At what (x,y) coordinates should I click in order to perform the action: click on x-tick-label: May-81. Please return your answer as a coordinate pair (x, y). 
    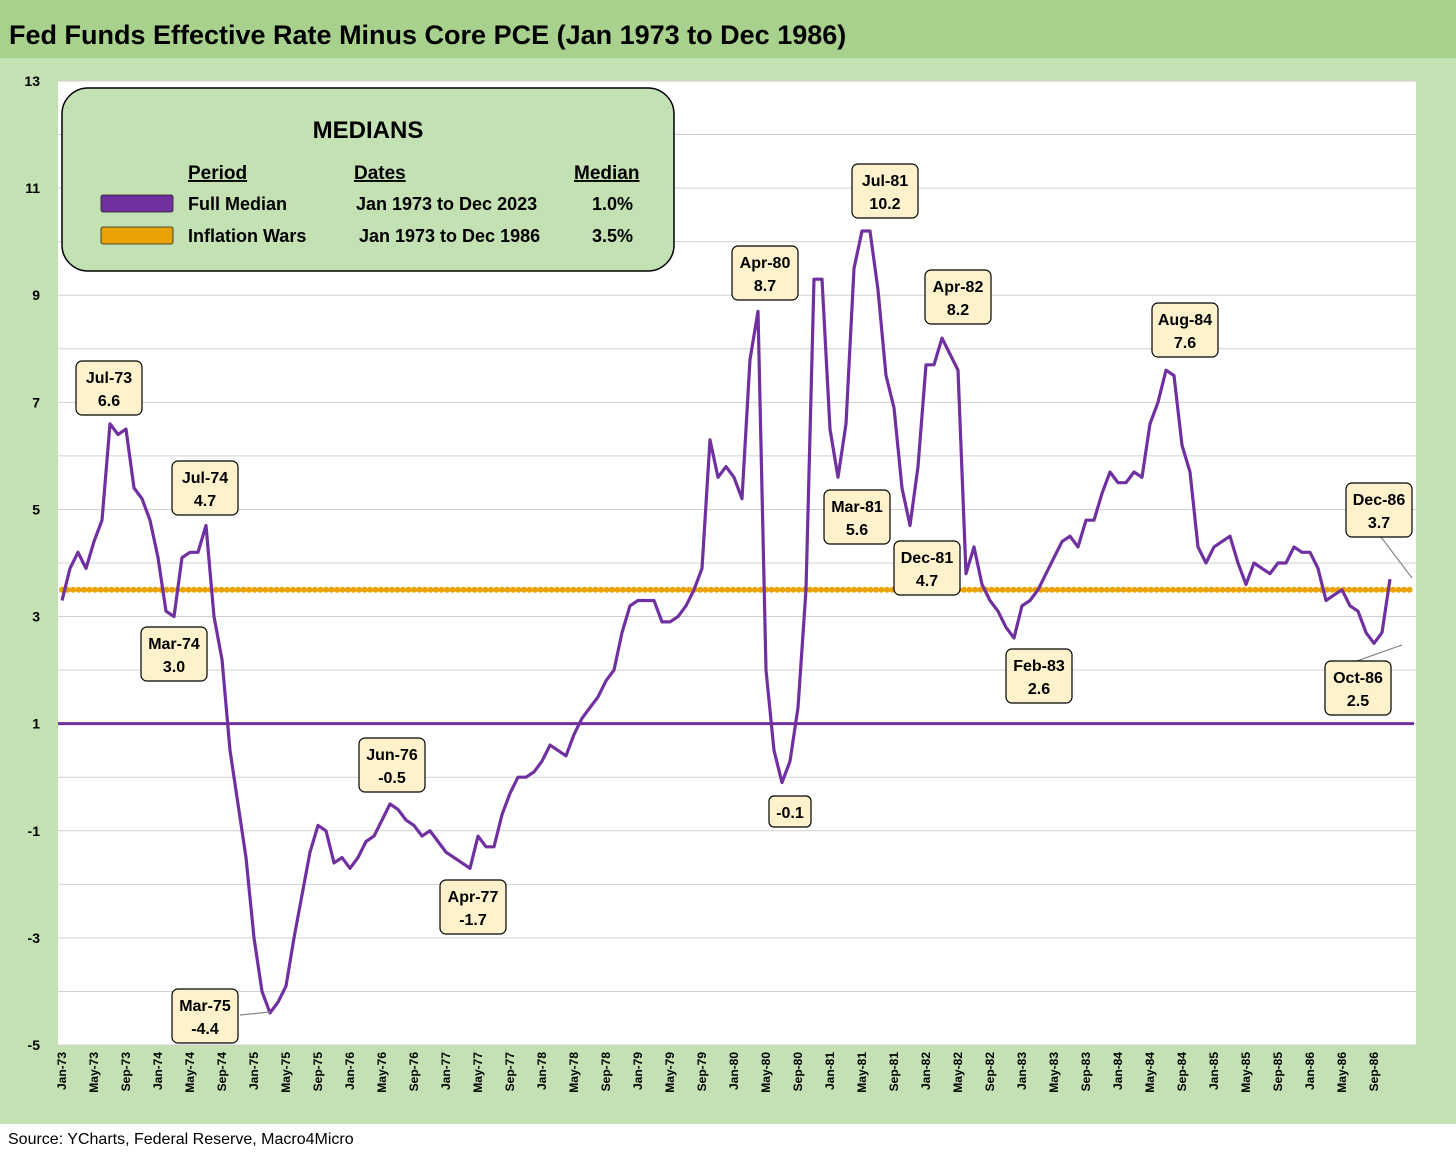
    Looking at the image, I should click on (862, 1072).